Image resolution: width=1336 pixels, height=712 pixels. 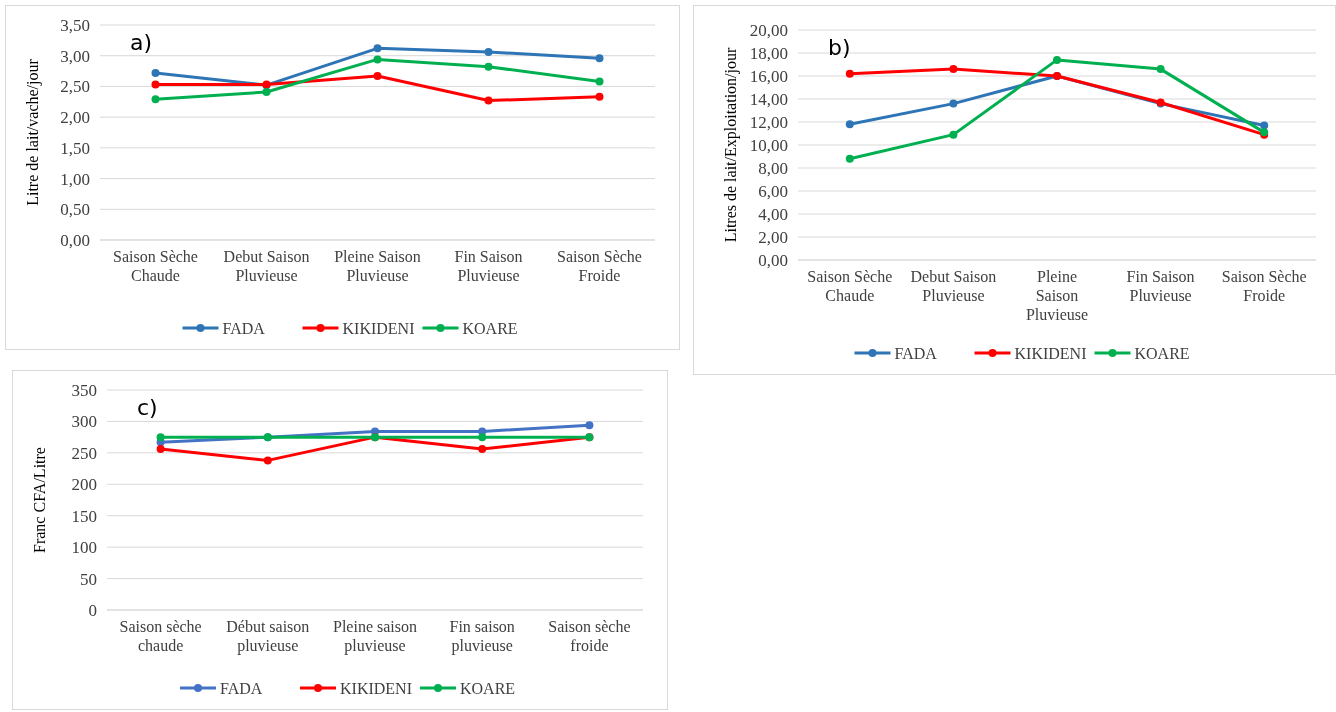 What do you see at coordinates (482, 636) in the screenshot?
I see `x-tick-label: Fin saison pluvieuse` at bounding box center [482, 636].